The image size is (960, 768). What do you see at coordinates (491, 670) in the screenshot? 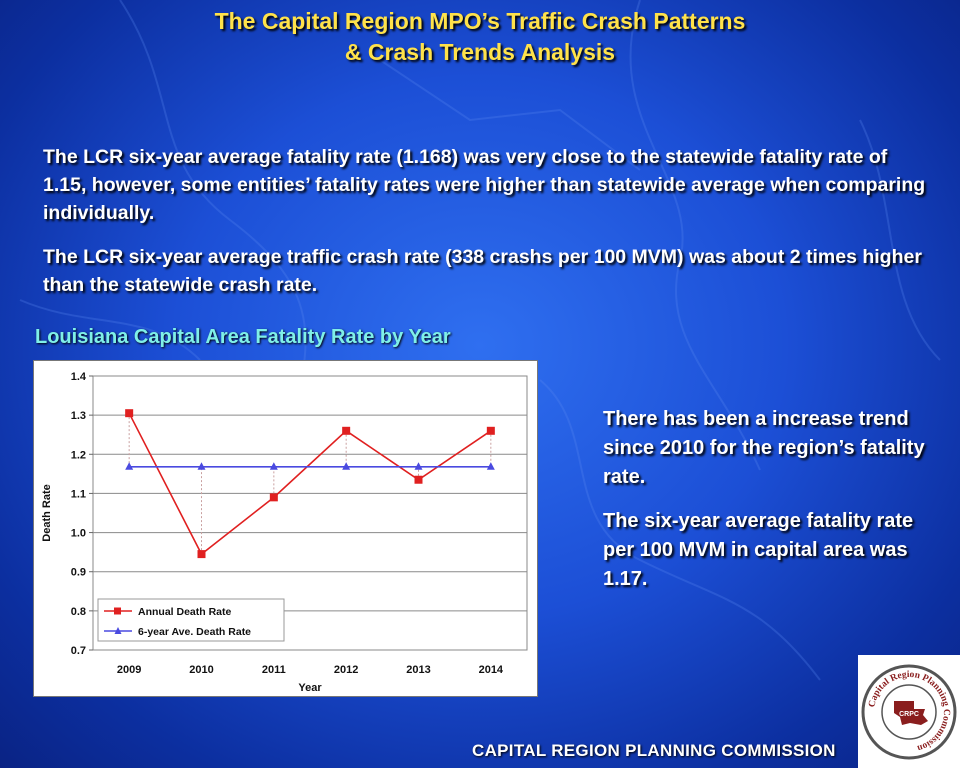
I see `x-tick-label: 2014` at bounding box center [491, 670].